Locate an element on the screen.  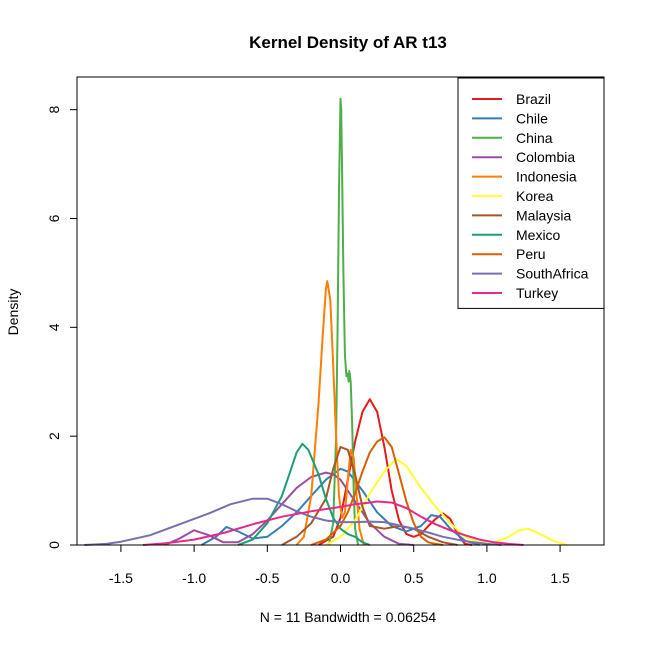
series-line-mexico is located at coordinates (304, 494).